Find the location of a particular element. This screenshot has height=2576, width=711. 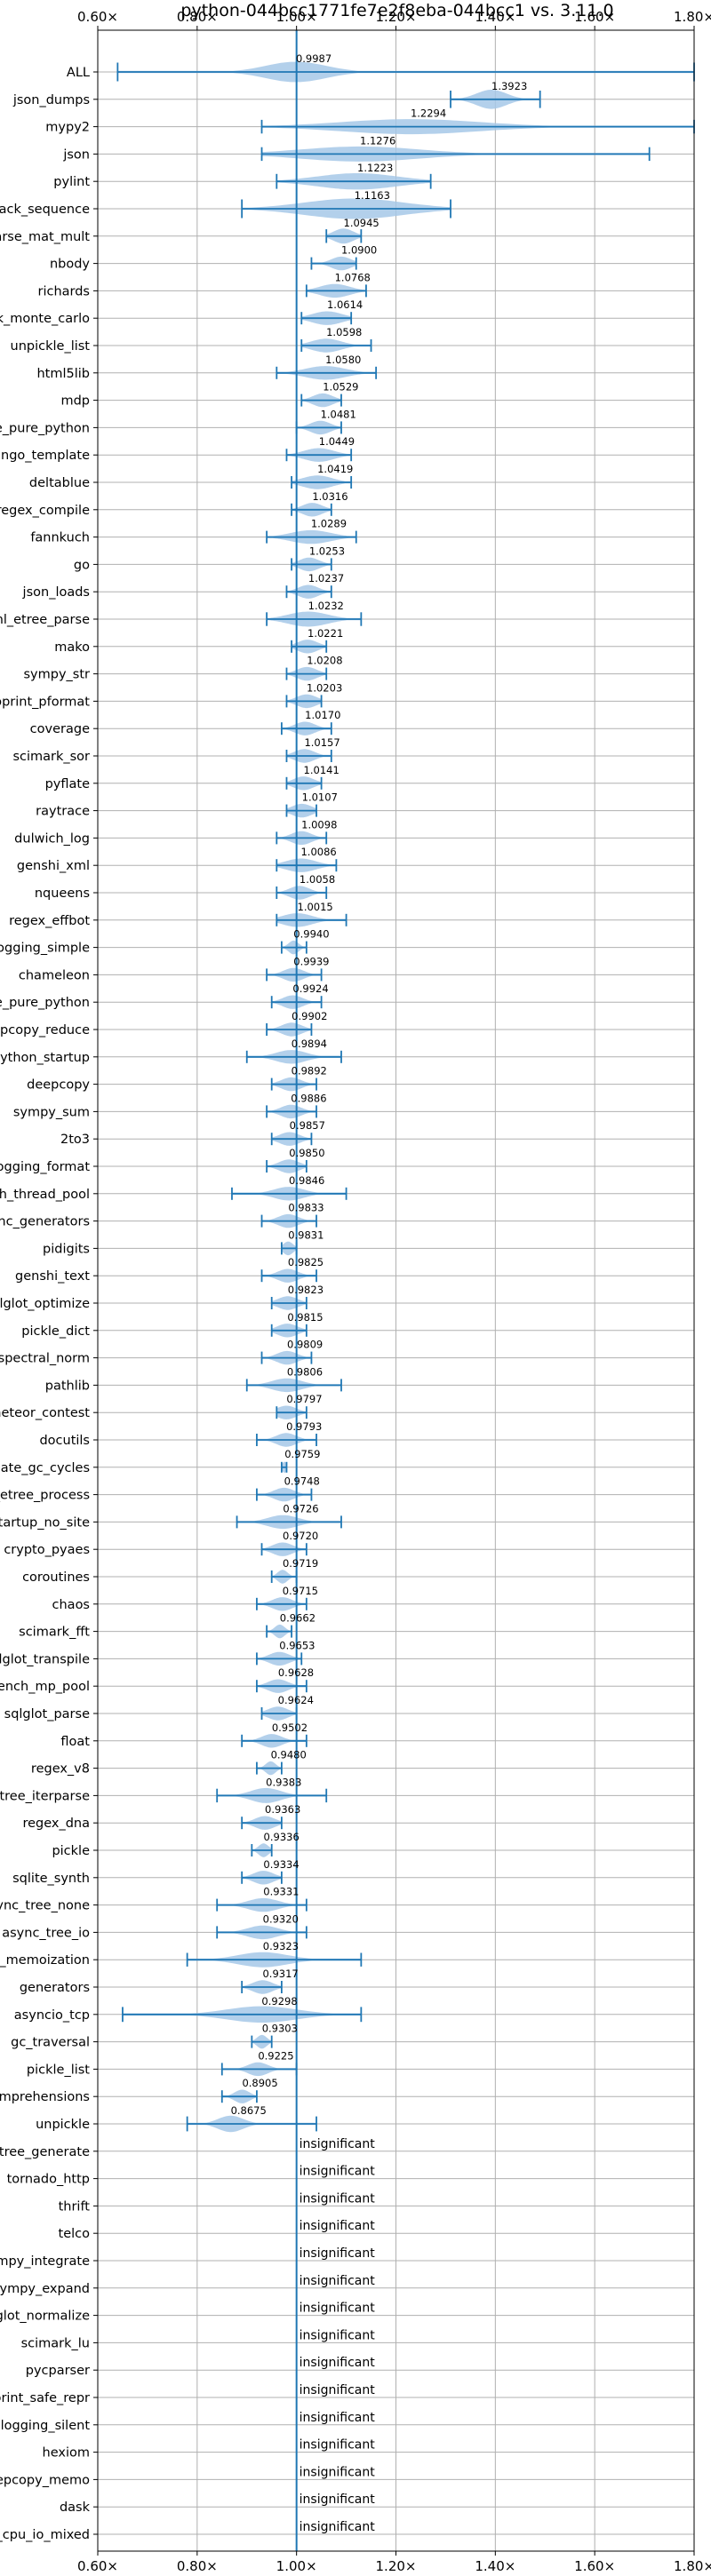

value-label: 0.9323 is located at coordinates (281, 1946).